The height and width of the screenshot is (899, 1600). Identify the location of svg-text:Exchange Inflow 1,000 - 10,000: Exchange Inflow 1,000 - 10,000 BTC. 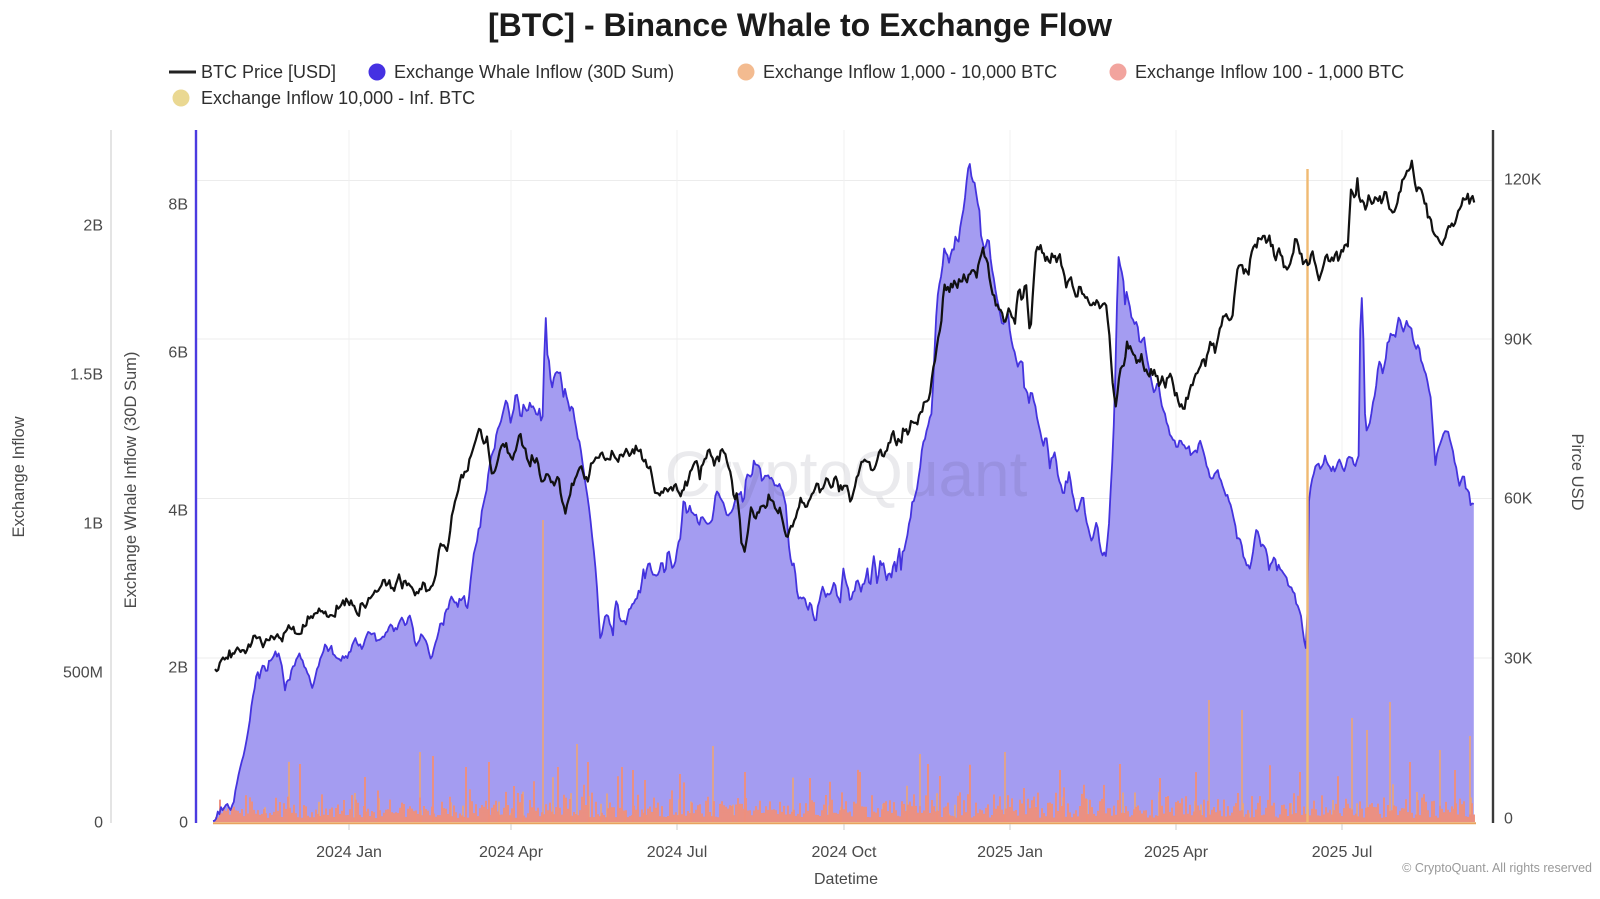
(910, 72).